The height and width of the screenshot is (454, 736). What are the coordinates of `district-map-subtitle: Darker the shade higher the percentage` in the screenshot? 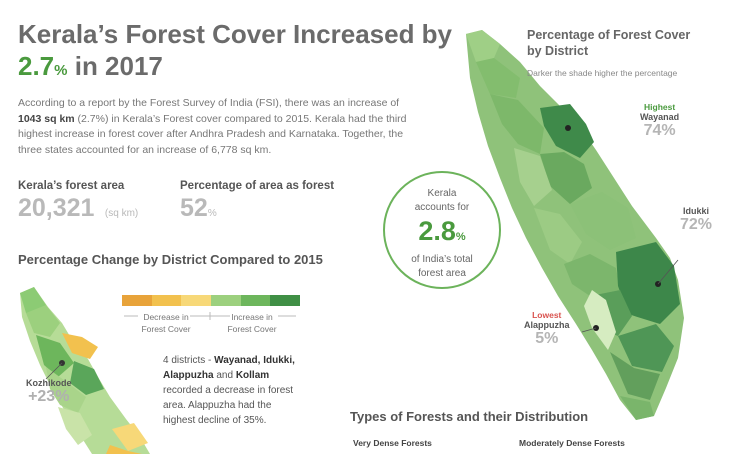 It's located at (602, 73).